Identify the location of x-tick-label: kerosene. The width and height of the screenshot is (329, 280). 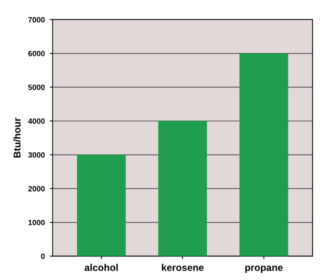
(183, 267).